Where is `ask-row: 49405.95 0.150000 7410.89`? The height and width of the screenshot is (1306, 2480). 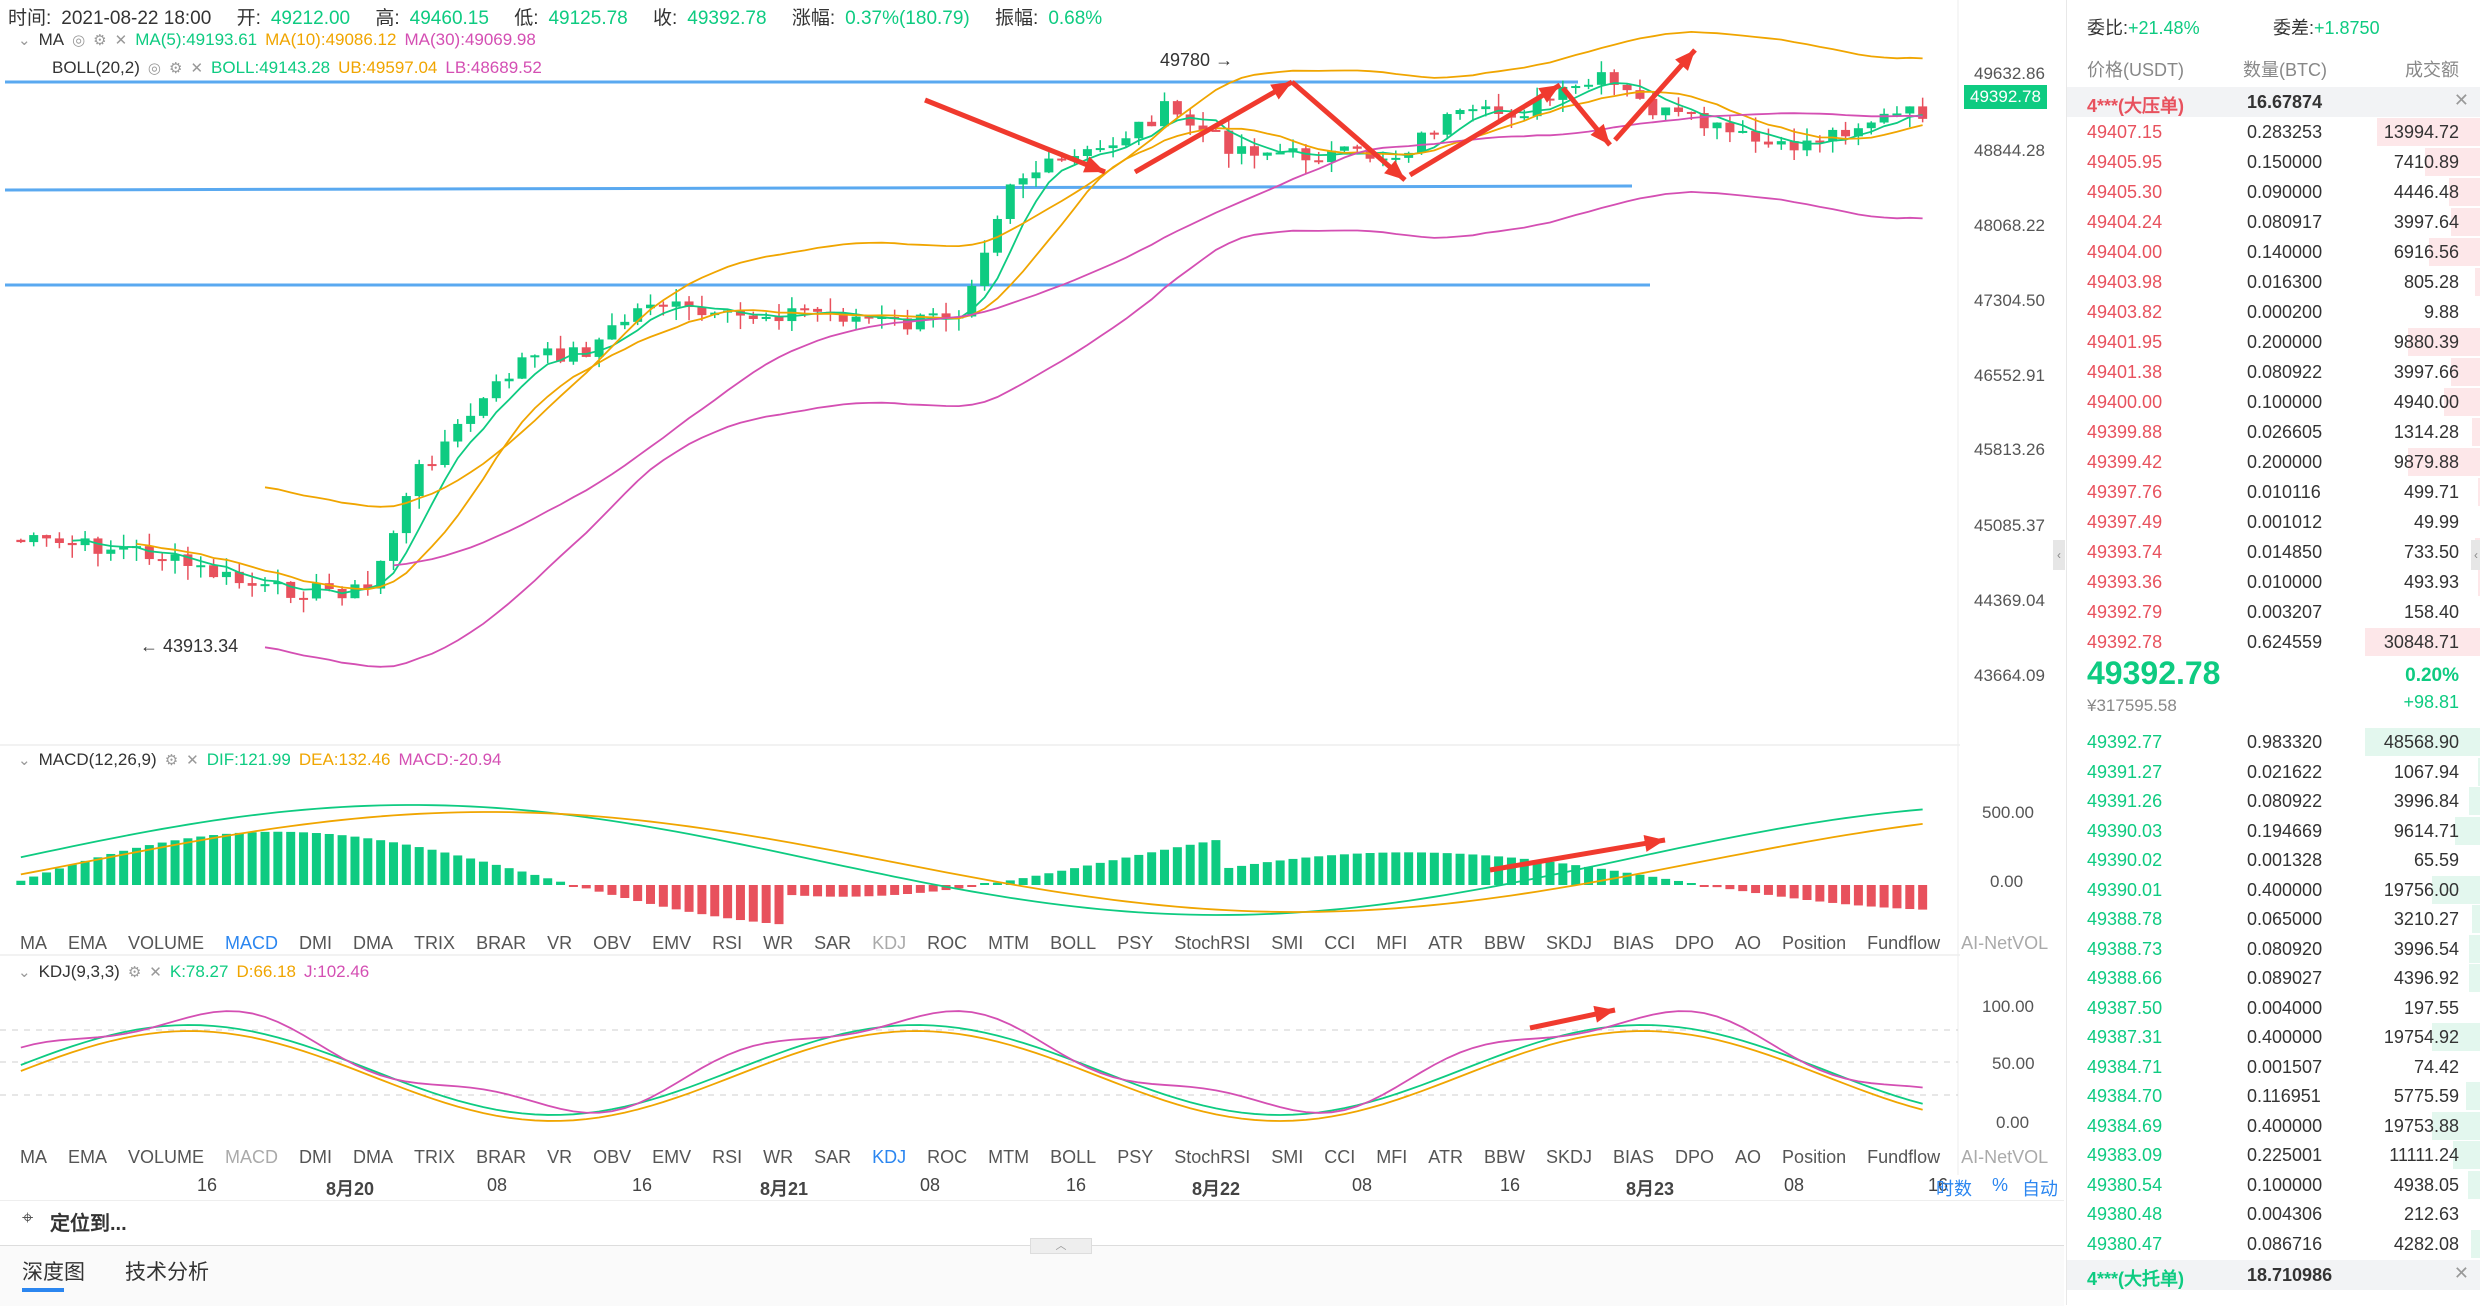 ask-row: 49405.95 0.150000 7410.89 is located at coordinates (2273, 162).